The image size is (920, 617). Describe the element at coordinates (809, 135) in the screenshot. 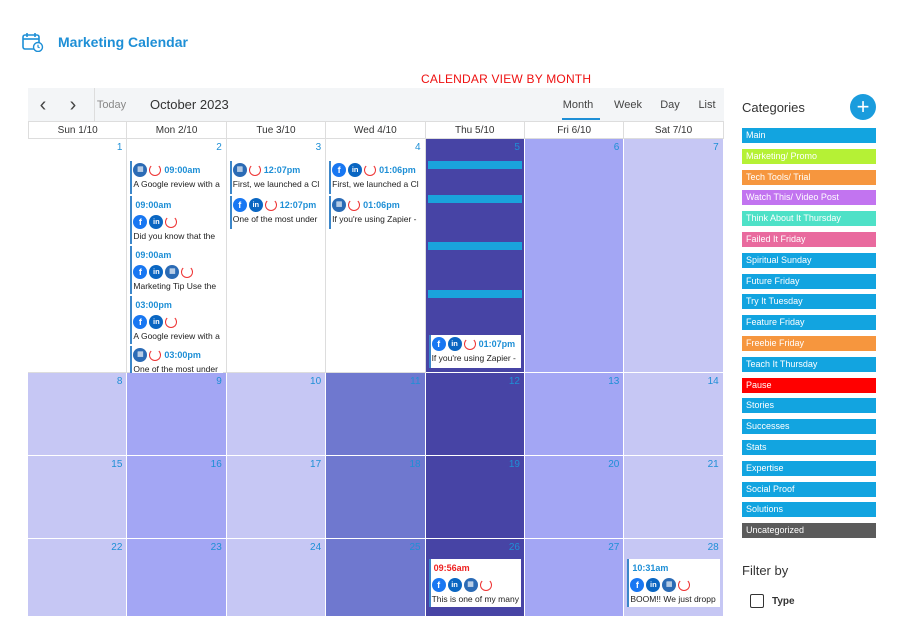

I see `category-item: Main` at that location.